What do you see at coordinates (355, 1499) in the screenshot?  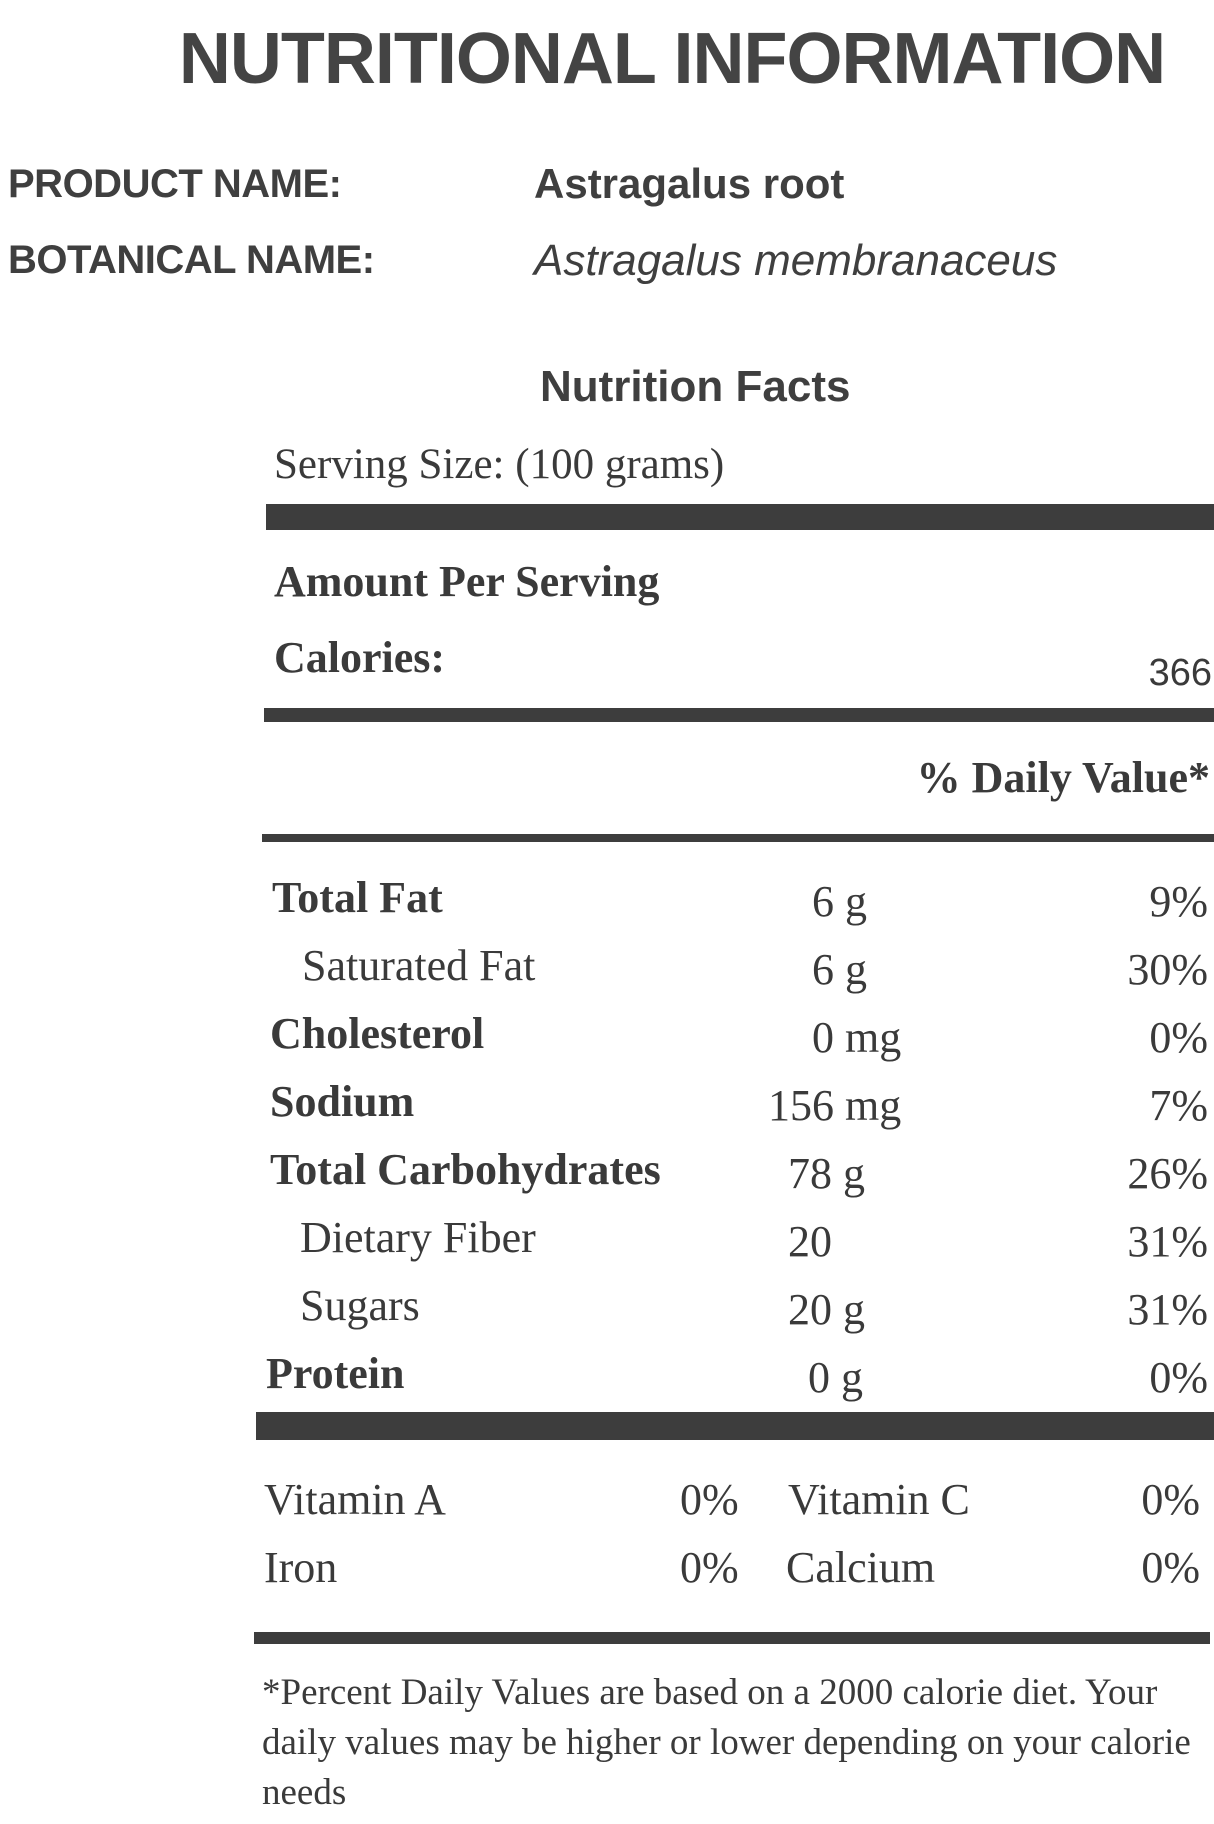 I see `vitamin-name-a: Vitamin A` at bounding box center [355, 1499].